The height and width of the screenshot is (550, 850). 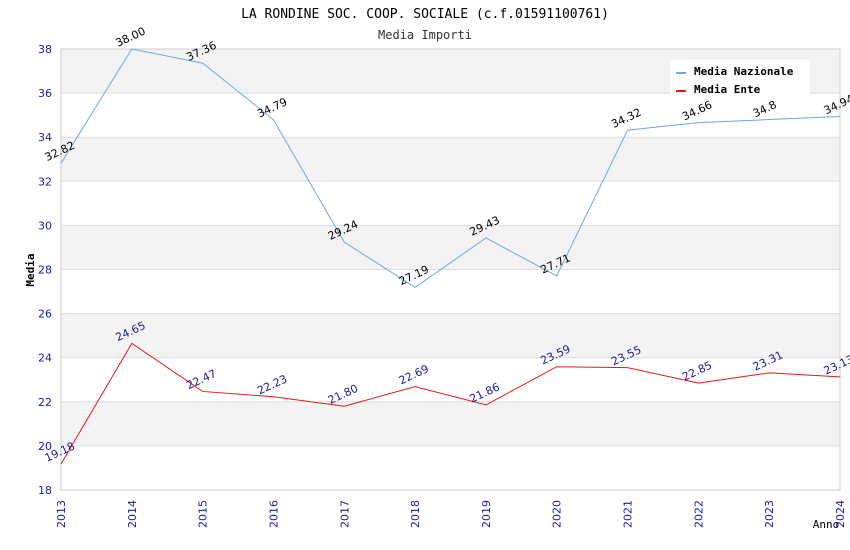 I want to click on legend: Media Nazionale Media Ente, so click(x=740, y=78).